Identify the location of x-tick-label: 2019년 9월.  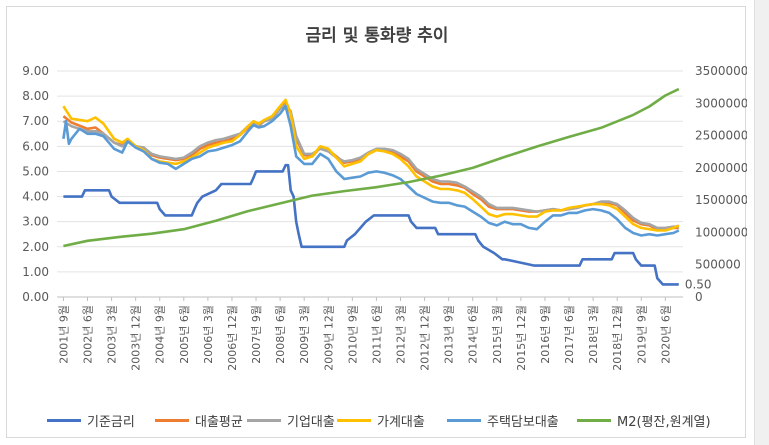
(641, 334).